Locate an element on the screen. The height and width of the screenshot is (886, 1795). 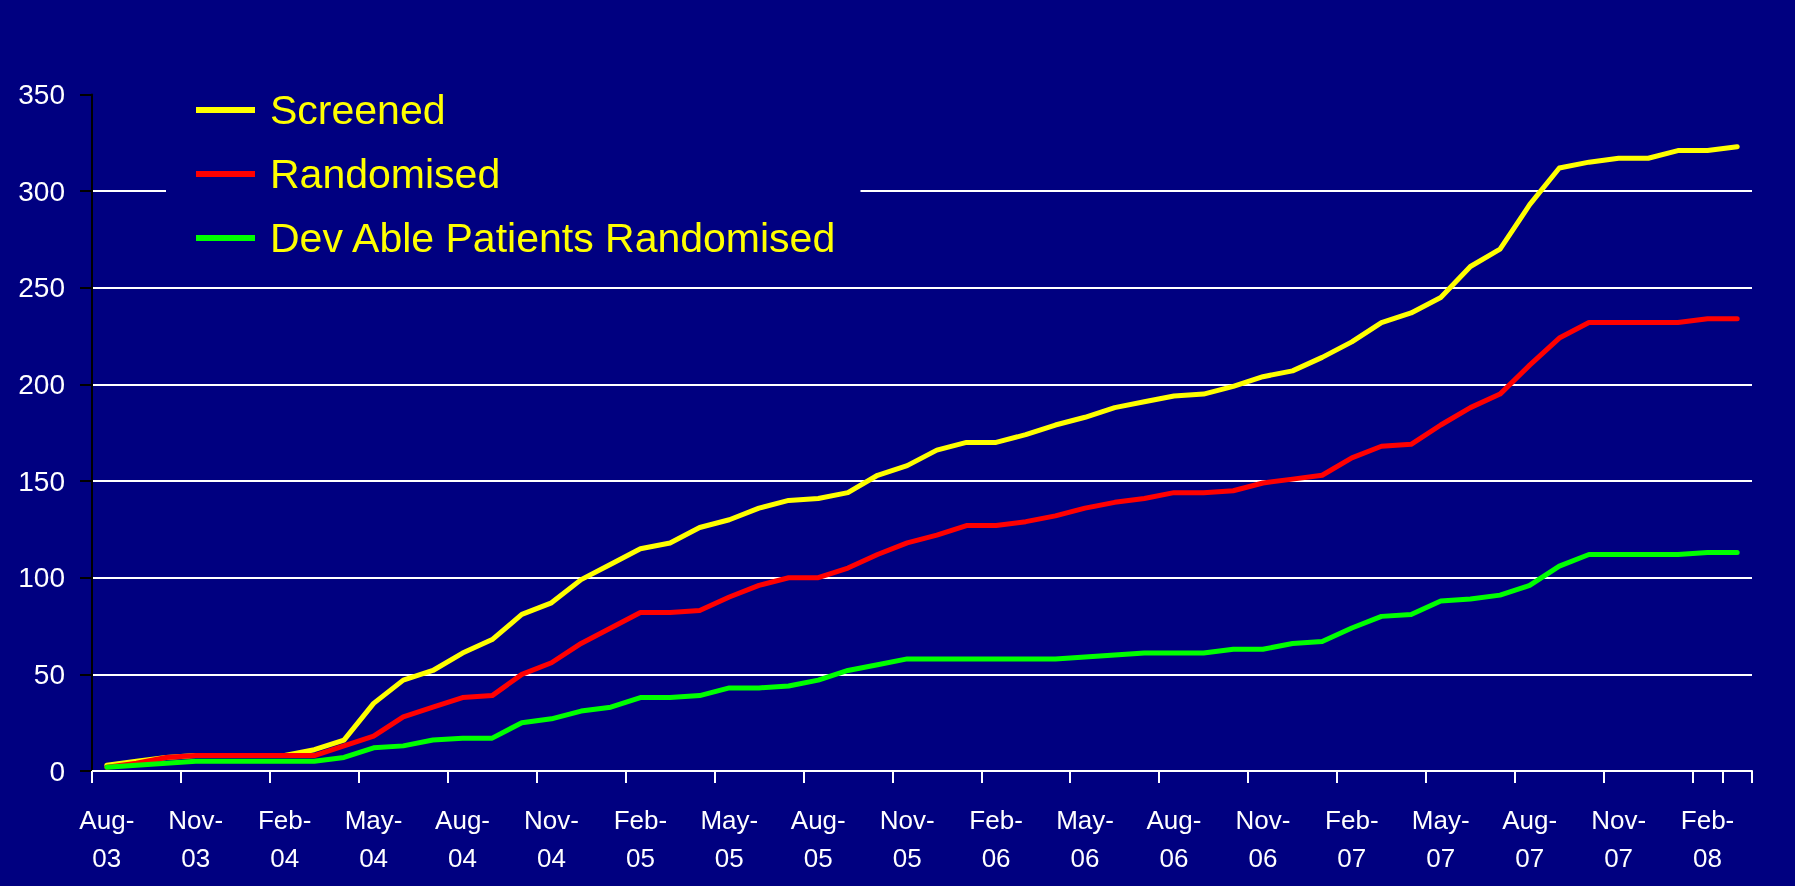
x-tick-label: Nov-06 is located at coordinates (1263, 839).